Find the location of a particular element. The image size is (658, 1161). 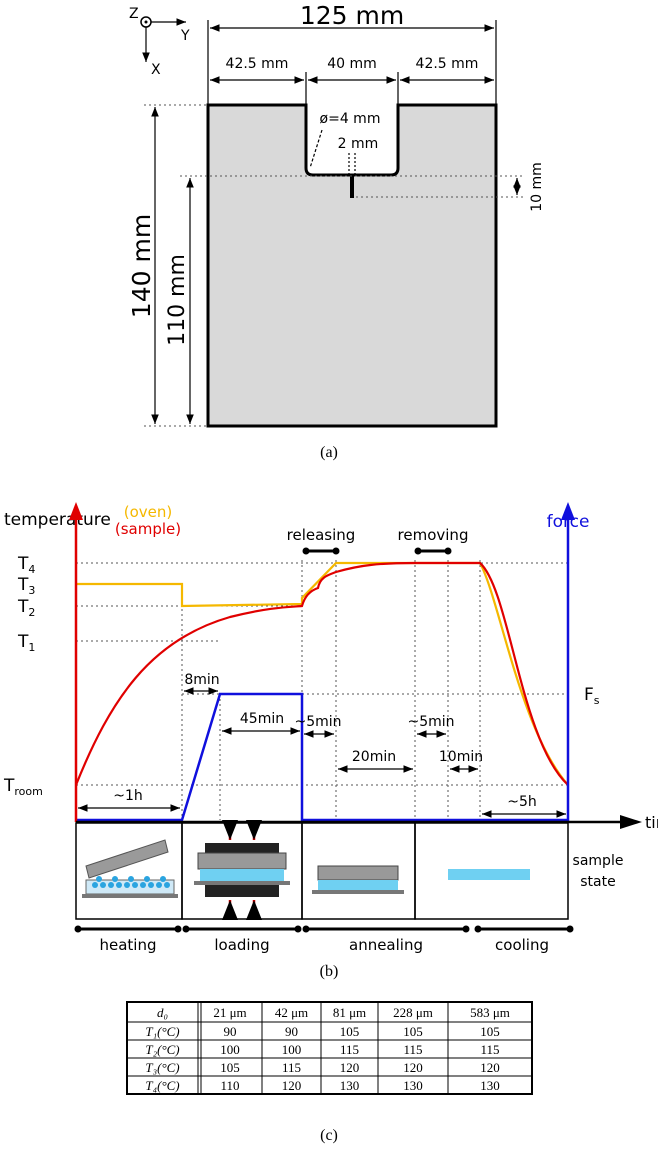

level-label: T3 is located at coordinates (26, 586).